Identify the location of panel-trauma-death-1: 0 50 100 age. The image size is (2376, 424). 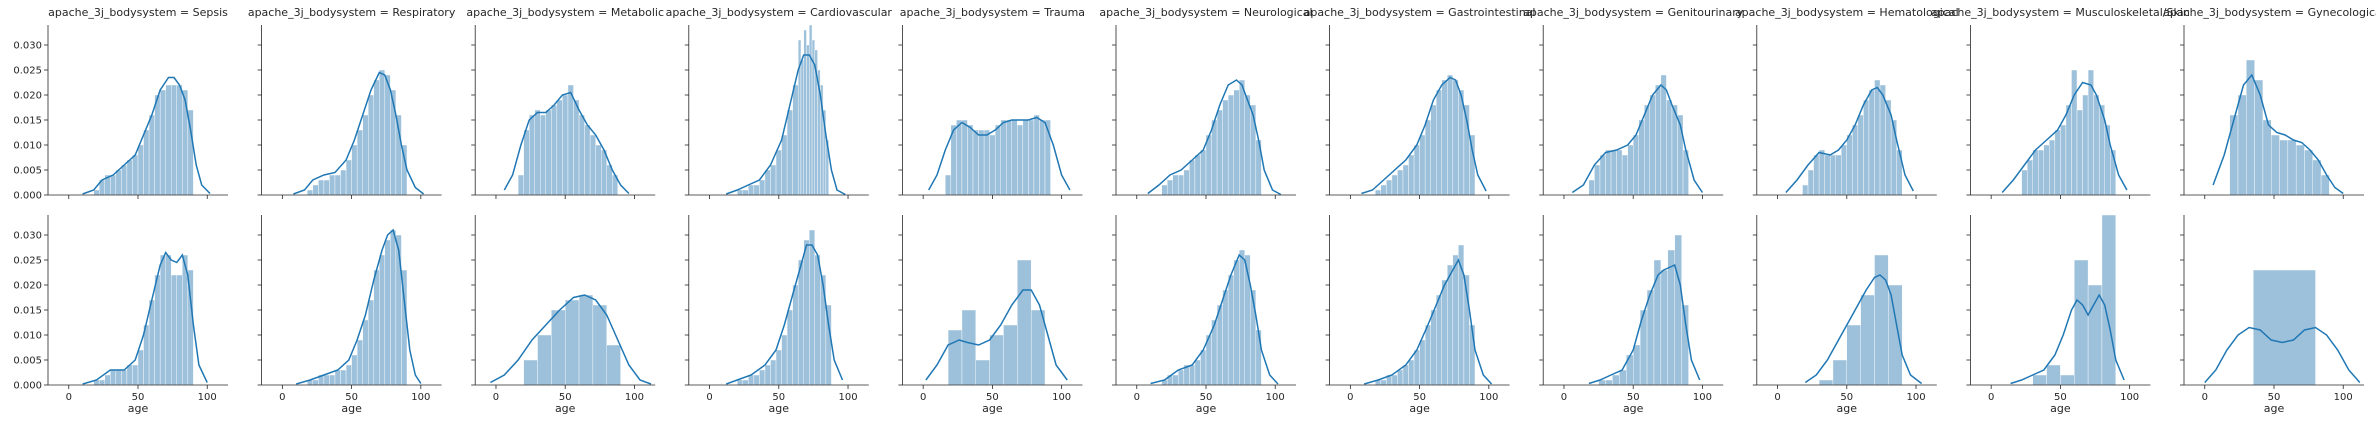
(990, 315).